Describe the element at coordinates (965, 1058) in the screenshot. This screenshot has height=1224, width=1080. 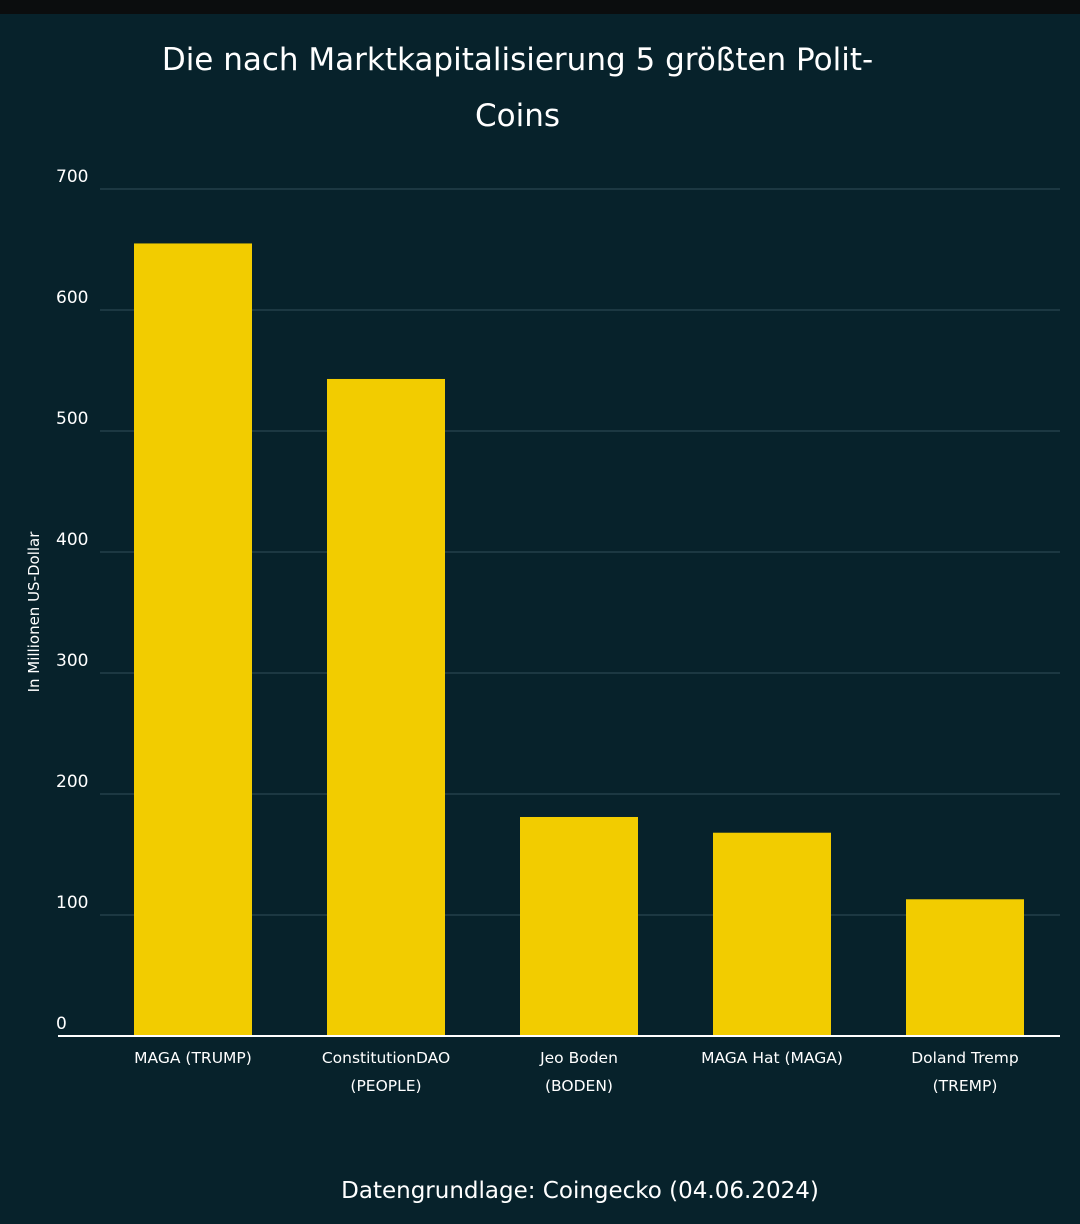
I see `x-tick-label: Doland Tremp` at that location.